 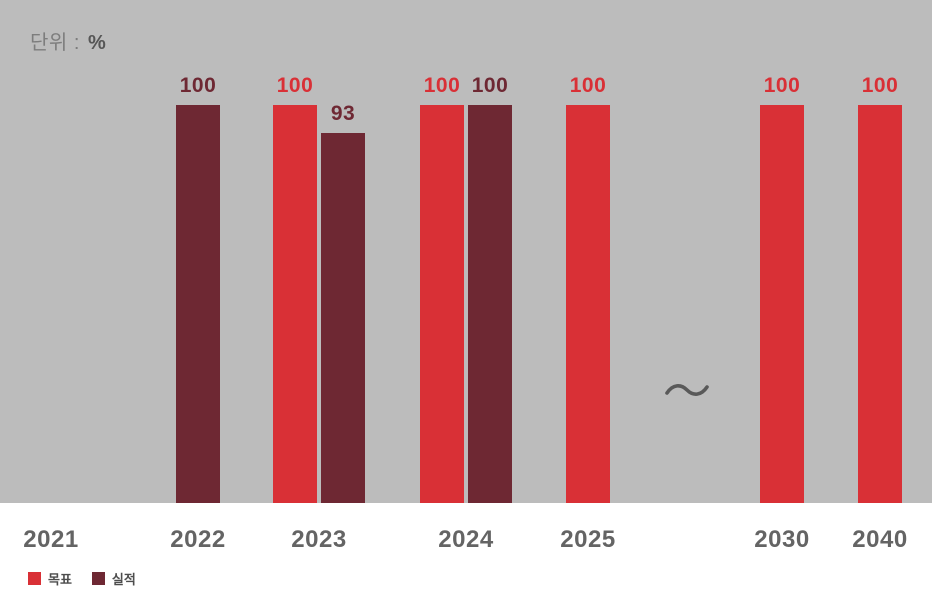 What do you see at coordinates (782, 304) in the screenshot?
I see `bar-2030-target` at bounding box center [782, 304].